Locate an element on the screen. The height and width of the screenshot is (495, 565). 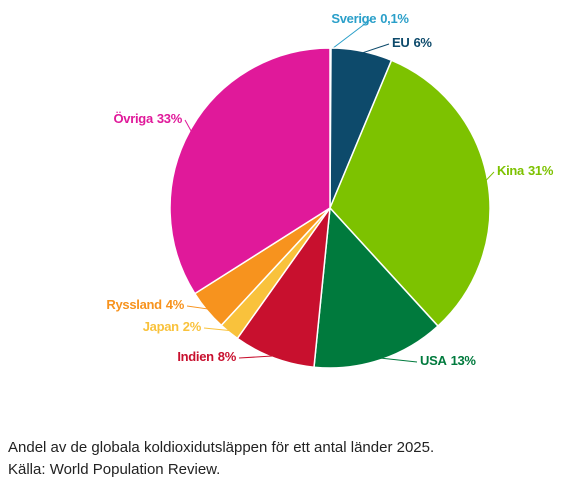
slice-label: Övriga 33% is located at coordinates (147, 118).